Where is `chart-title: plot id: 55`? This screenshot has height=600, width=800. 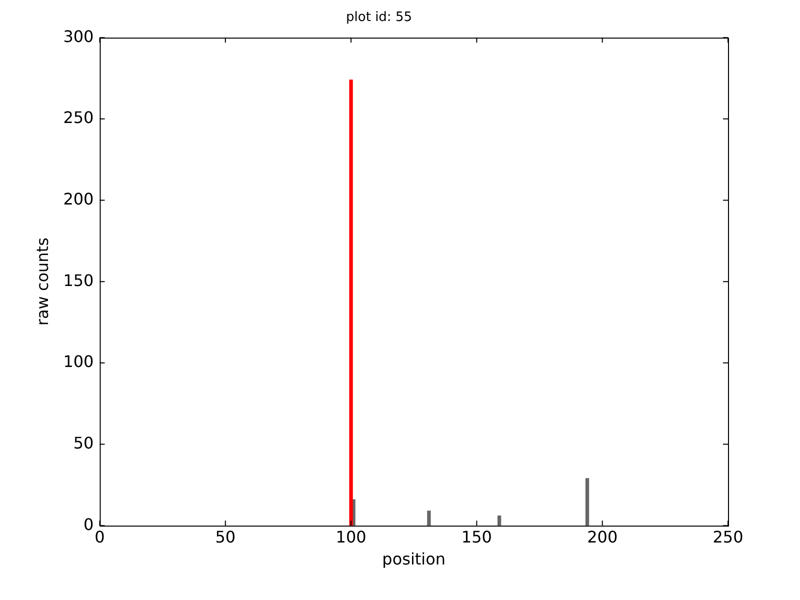
chart-title: plot id: 55 is located at coordinates (379, 18).